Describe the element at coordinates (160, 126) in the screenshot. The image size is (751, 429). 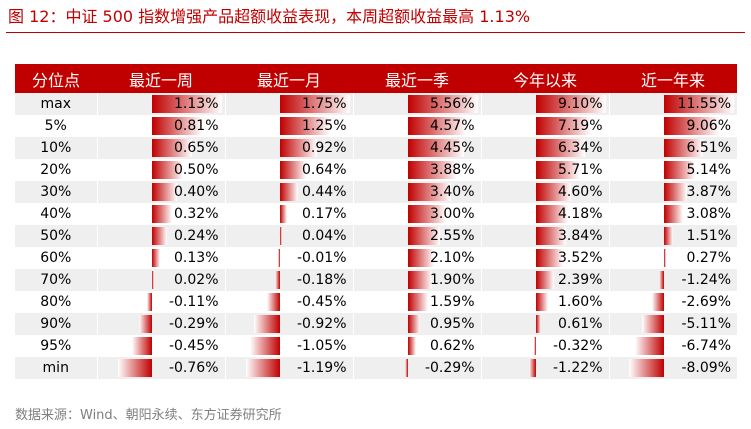
I see `value-cell: 0.81%` at that location.